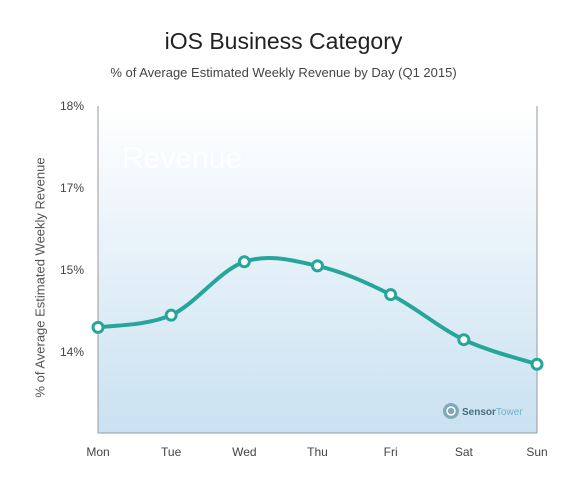 The width and height of the screenshot is (567, 480). What do you see at coordinates (171, 452) in the screenshot?
I see `x-tick-label: Tue` at bounding box center [171, 452].